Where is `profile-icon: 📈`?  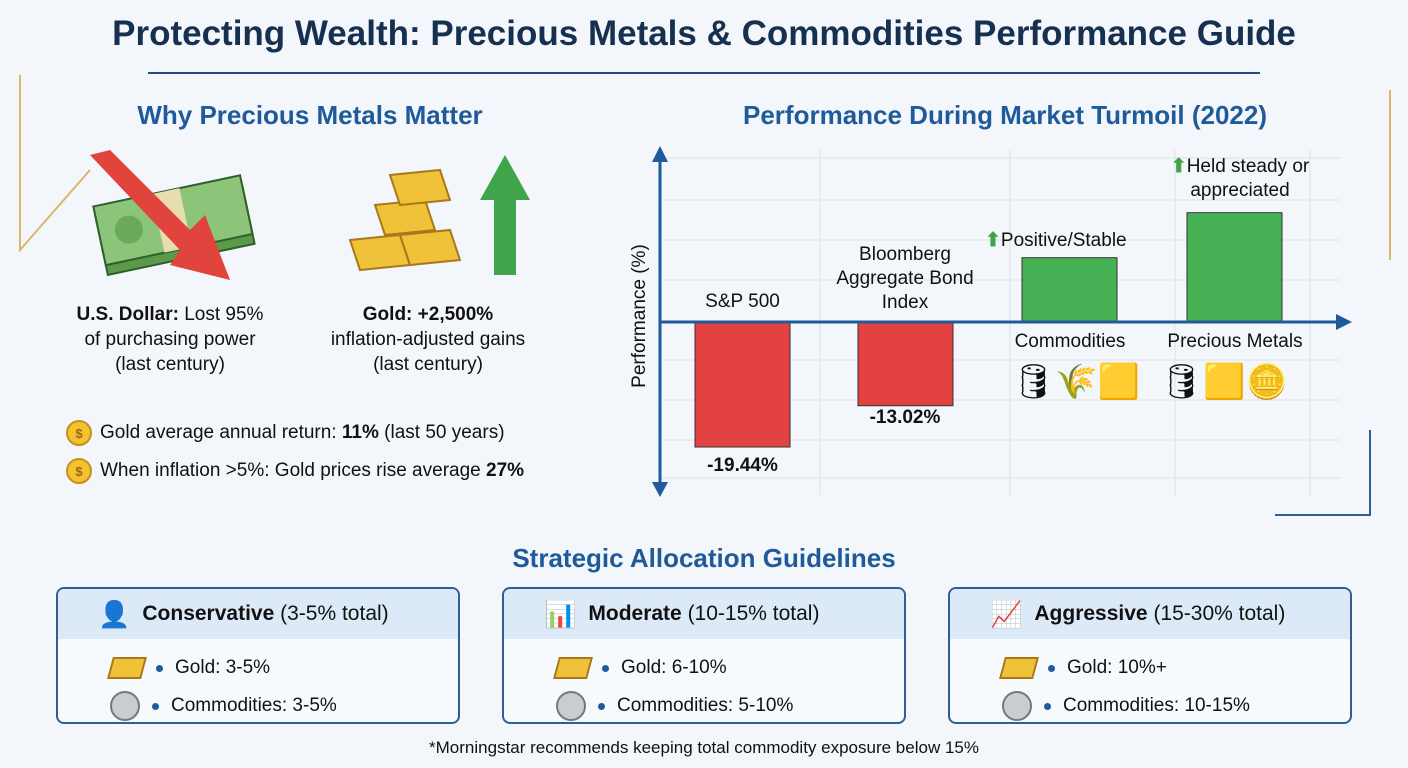
profile-icon: 📈 is located at coordinates (1006, 613).